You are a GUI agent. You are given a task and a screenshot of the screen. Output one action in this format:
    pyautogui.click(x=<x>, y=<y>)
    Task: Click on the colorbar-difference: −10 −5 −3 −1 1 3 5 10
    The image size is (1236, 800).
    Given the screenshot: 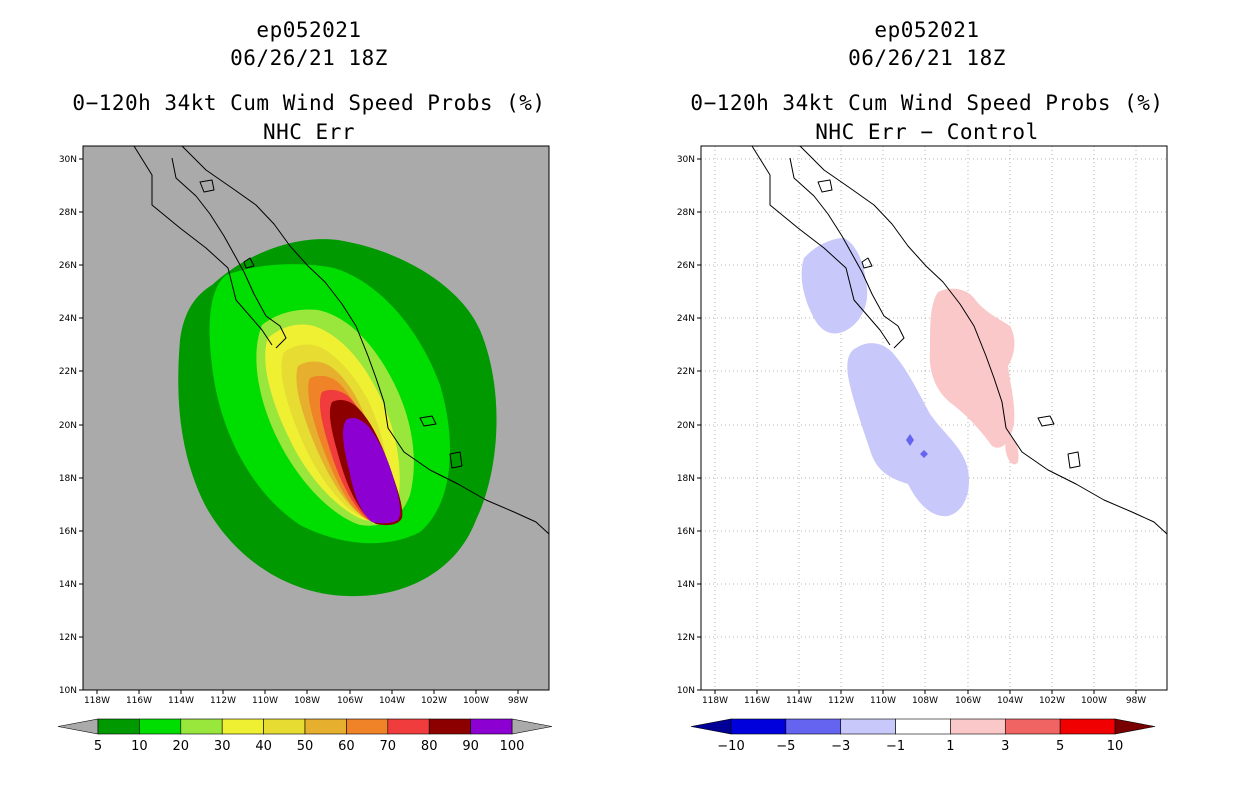 What is the action you would take?
    pyautogui.click(x=923, y=736)
    